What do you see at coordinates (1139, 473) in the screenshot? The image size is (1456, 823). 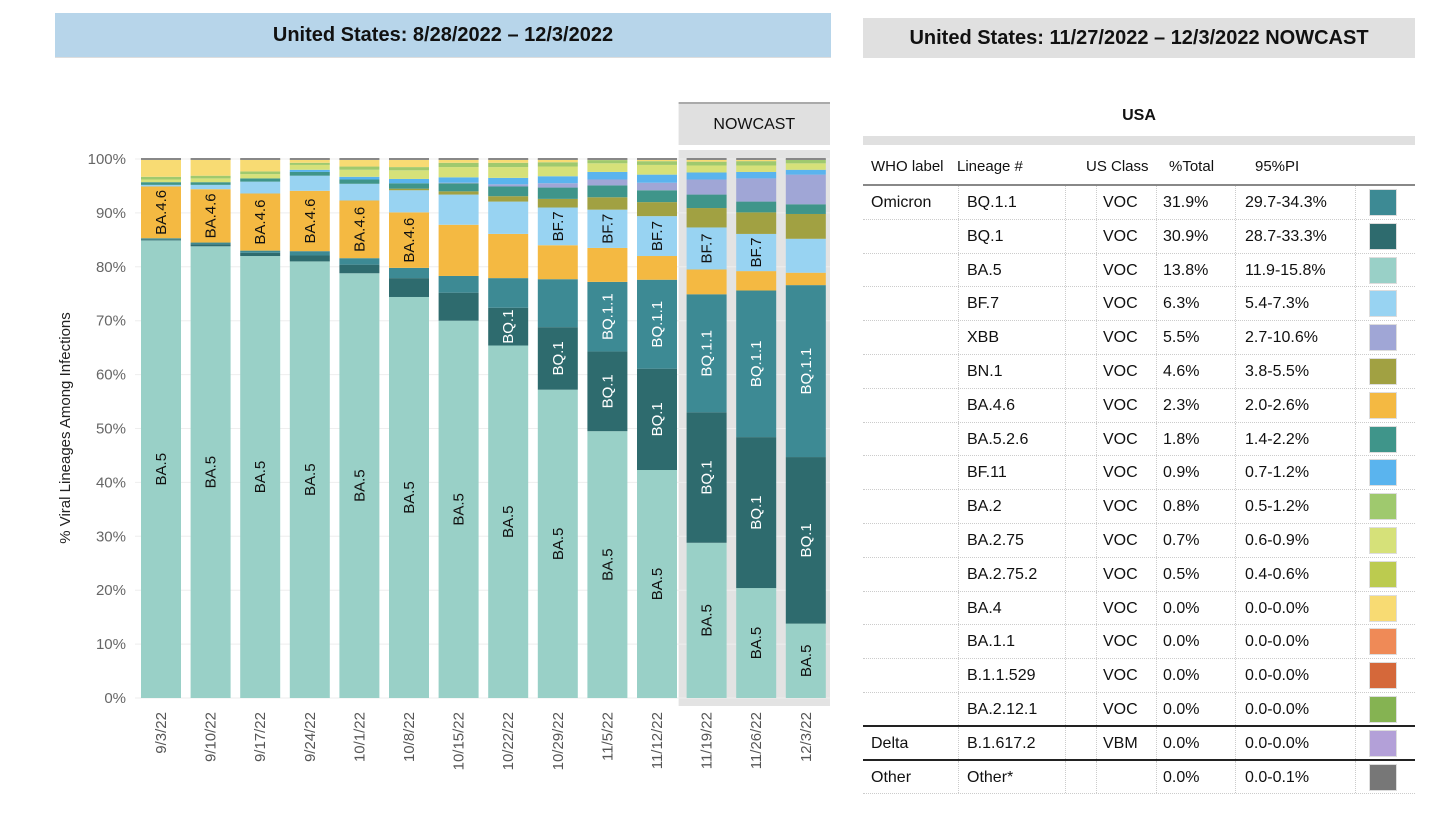 I see `table-row: BF.11 VOC 0.9% 0.7-1.2%` at bounding box center [1139, 473].